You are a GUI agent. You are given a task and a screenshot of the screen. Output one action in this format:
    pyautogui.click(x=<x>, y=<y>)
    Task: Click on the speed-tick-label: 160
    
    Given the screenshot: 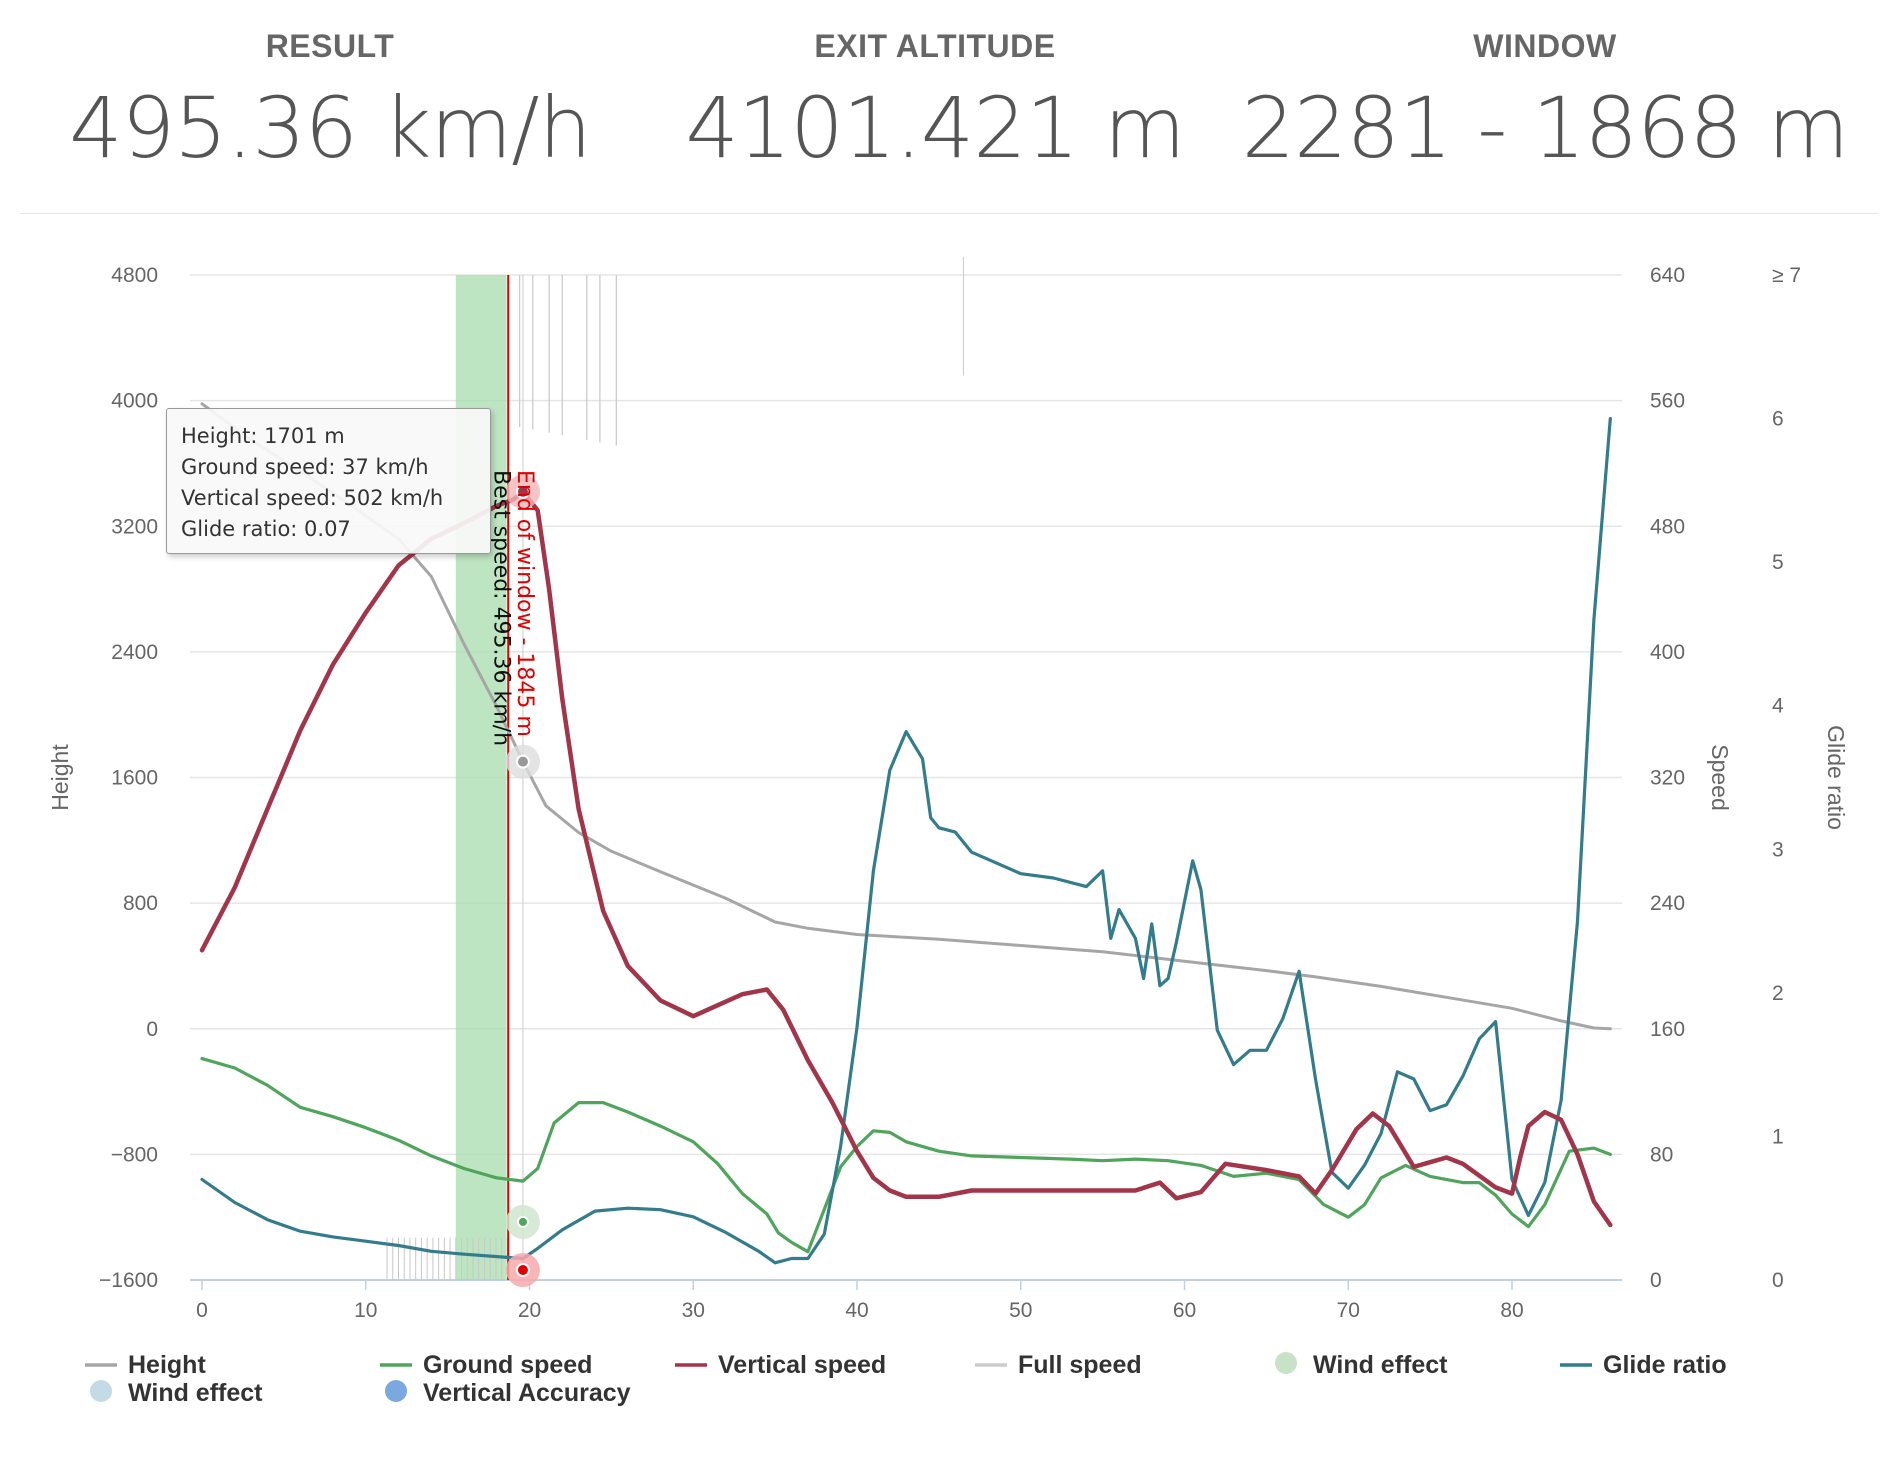 What is the action you would take?
    pyautogui.click(x=1667, y=1029)
    